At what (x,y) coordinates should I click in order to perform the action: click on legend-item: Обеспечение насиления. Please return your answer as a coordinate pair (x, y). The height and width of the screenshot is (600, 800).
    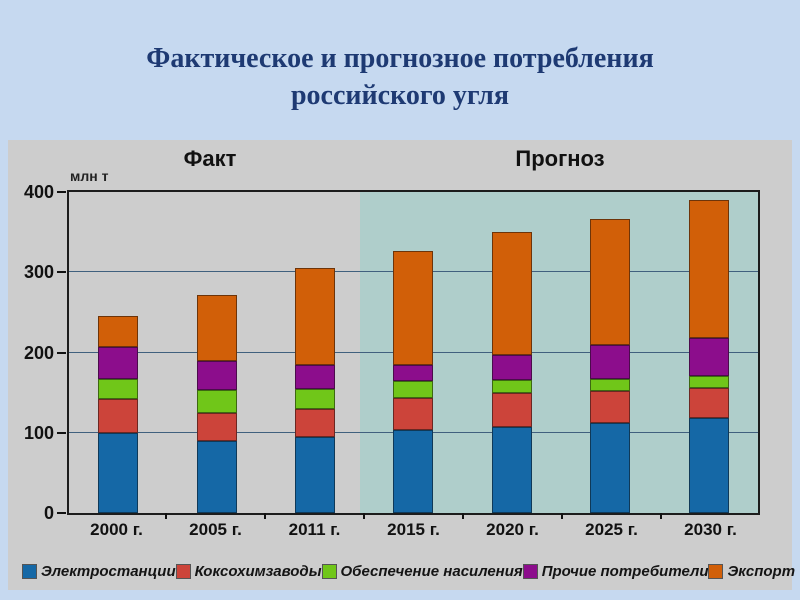
    Looking at the image, I should click on (422, 571).